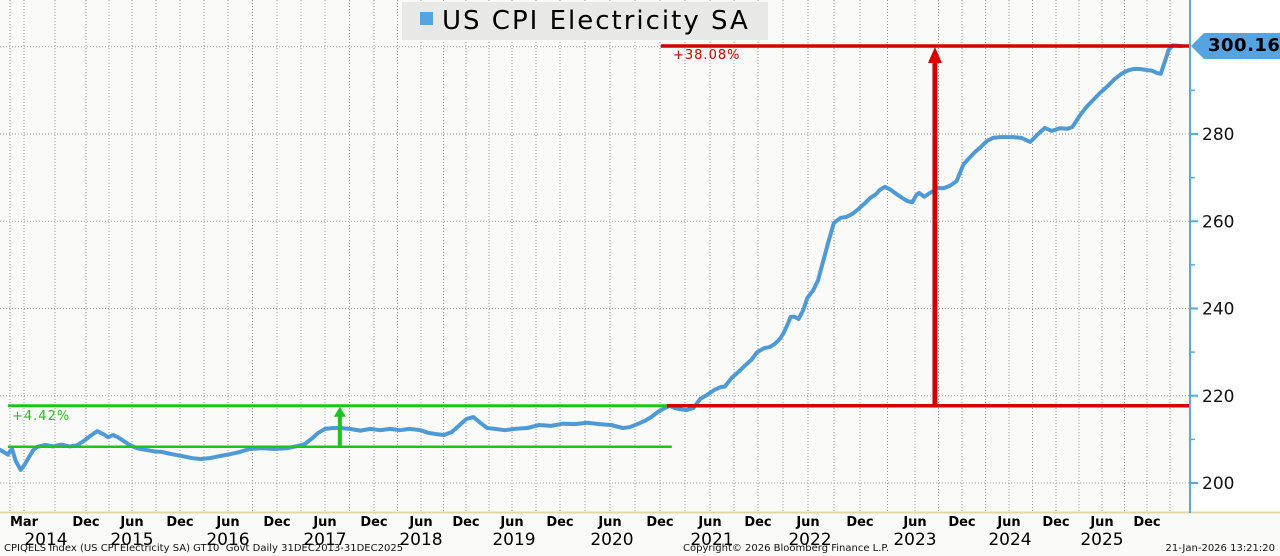  Describe the element at coordinates (934, 55) in the screenshot. I see `red-arrow-head-icon` at that location.